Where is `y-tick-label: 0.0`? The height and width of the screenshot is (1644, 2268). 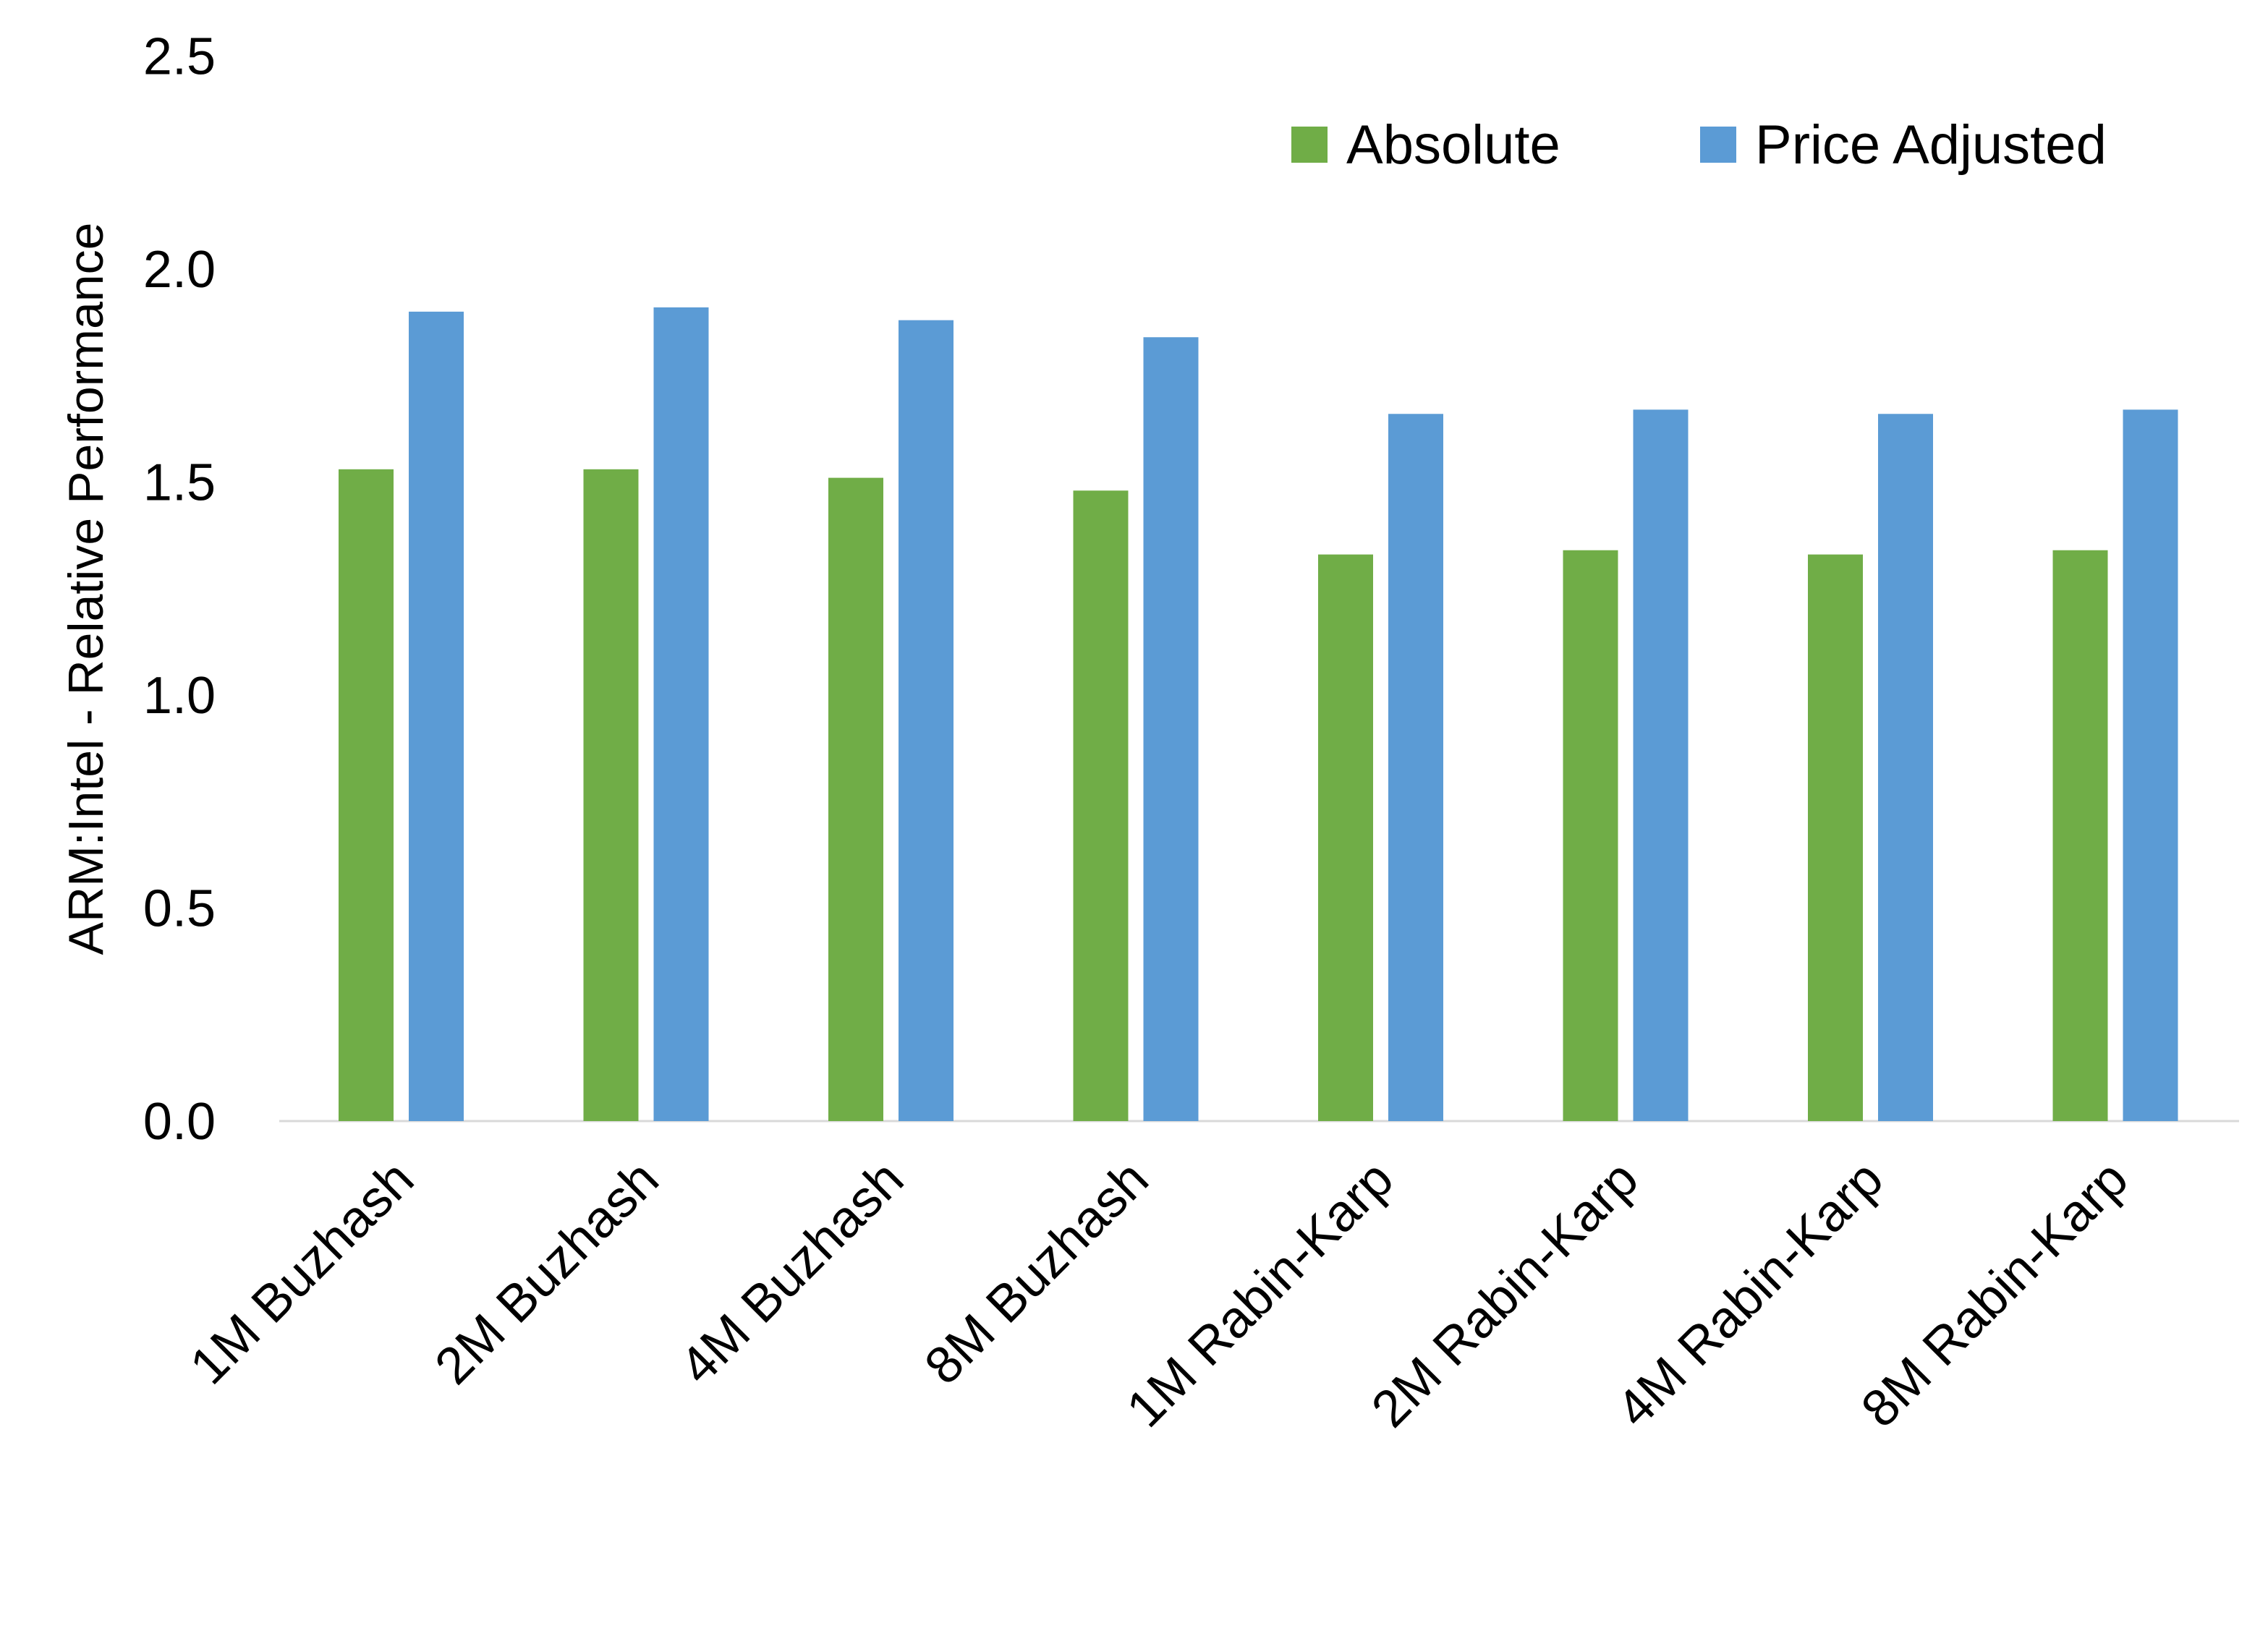 y-tick-label: 0.0 is located at coordinates (179, 1122).